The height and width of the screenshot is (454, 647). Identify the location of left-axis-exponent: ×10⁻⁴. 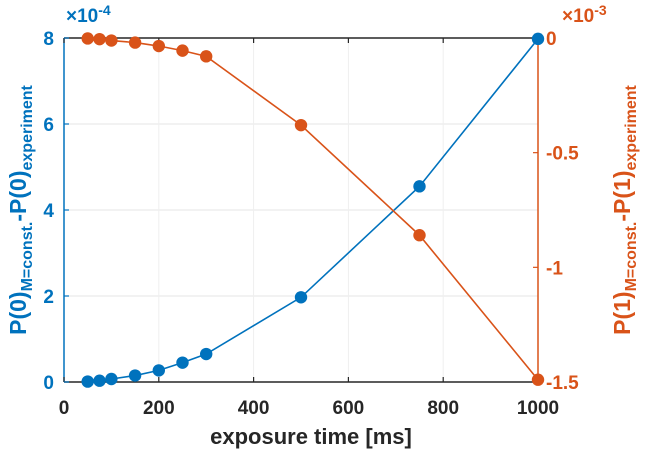
(88, 14).